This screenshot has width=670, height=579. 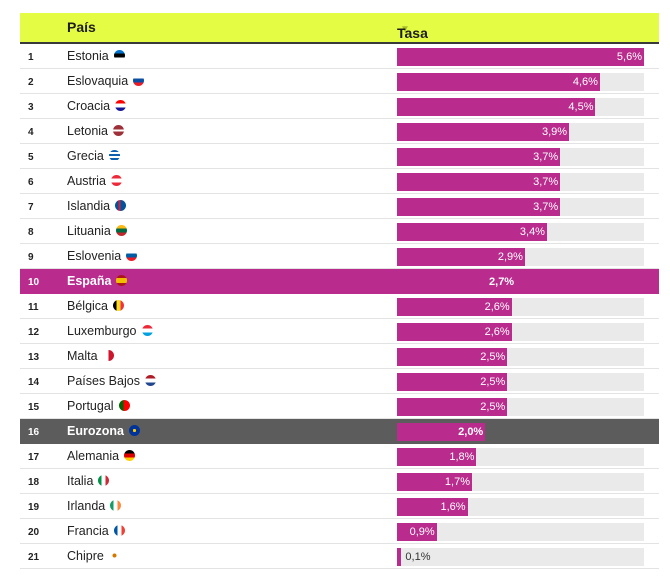 What do you see at coordinates (339, 131) in the screenshot?
I see `table-row: 4 Letonia 3,9%` at bounding box center [339, 131].